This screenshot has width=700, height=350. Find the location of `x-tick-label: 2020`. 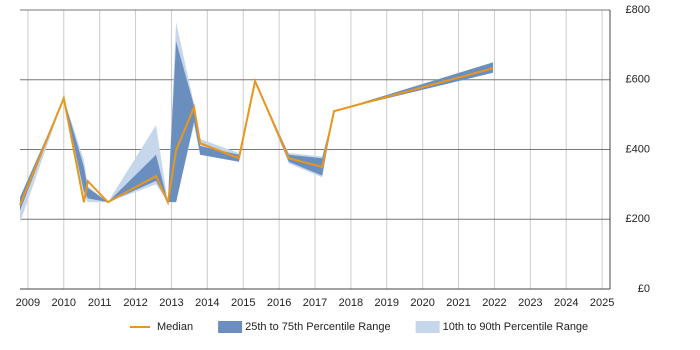

x-tick-label: 2020 is located at coordinates (422, 303).